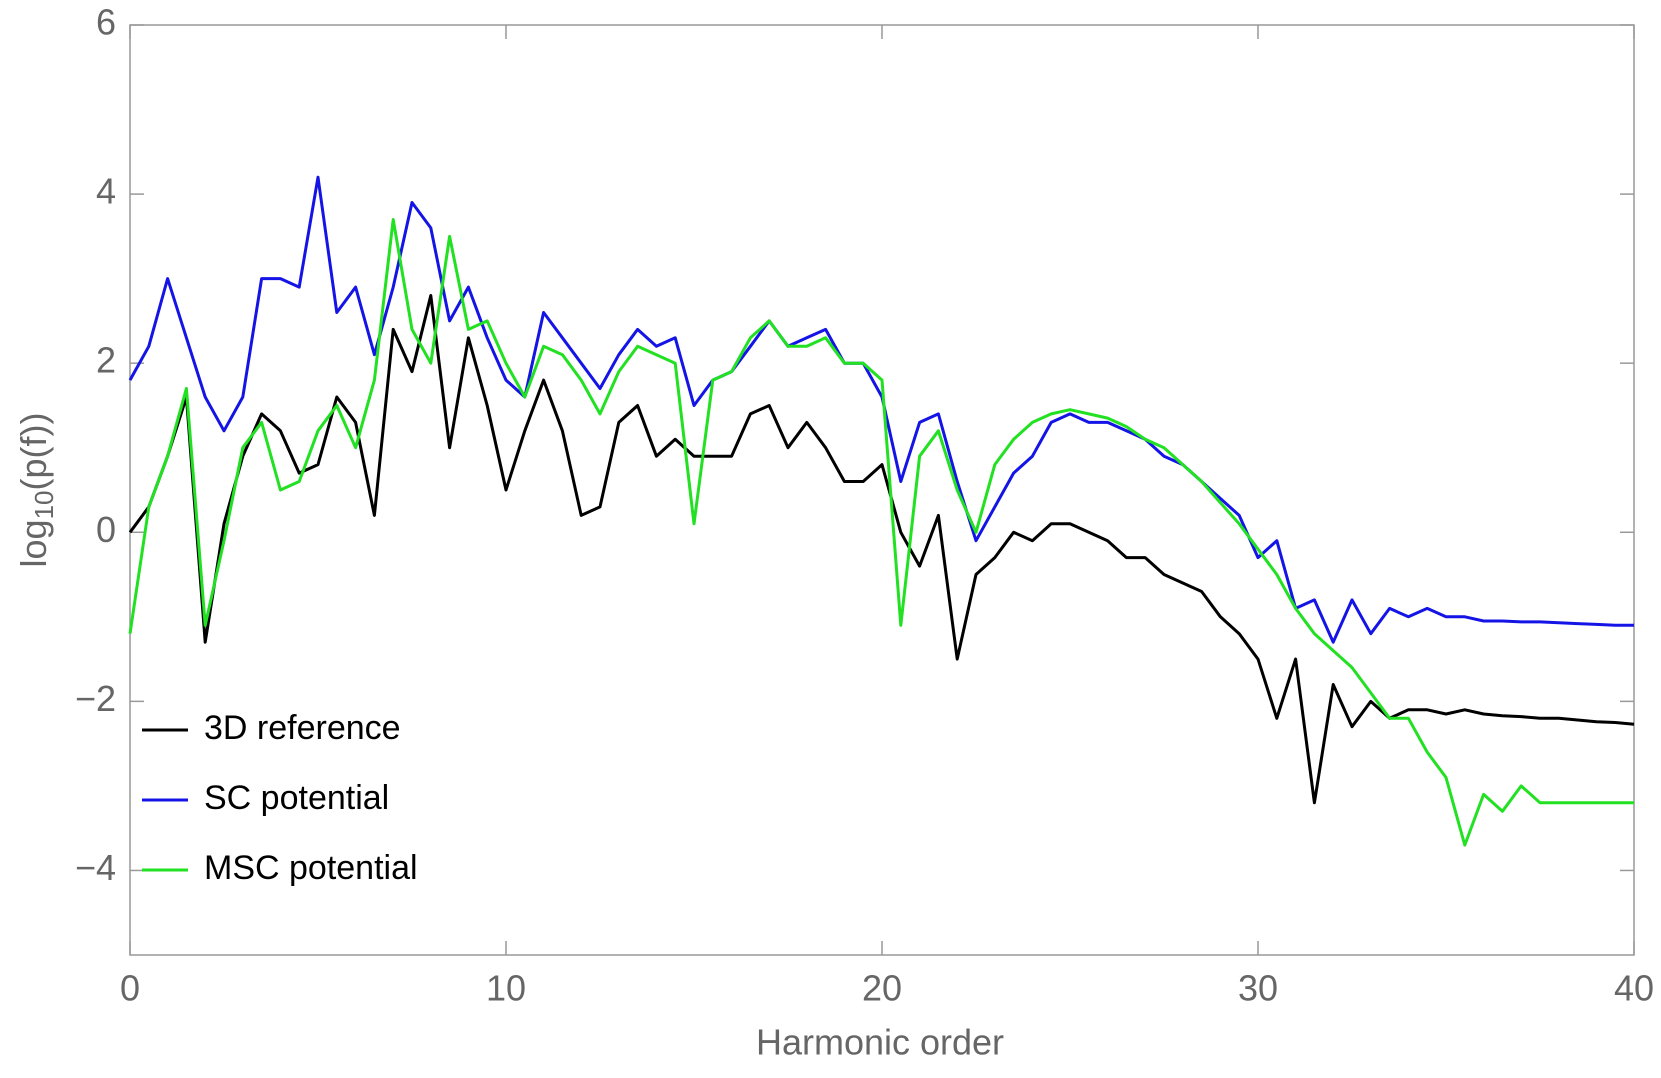 This screenshot has height=1078, width=1661. I want to click on x-tick-label: 40, so click(1634, 988).